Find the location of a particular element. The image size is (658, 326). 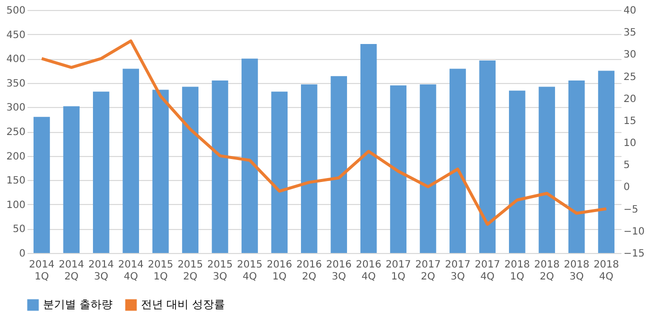

x-tick-label: 2016 4Q is located at coordinates (369, 271).